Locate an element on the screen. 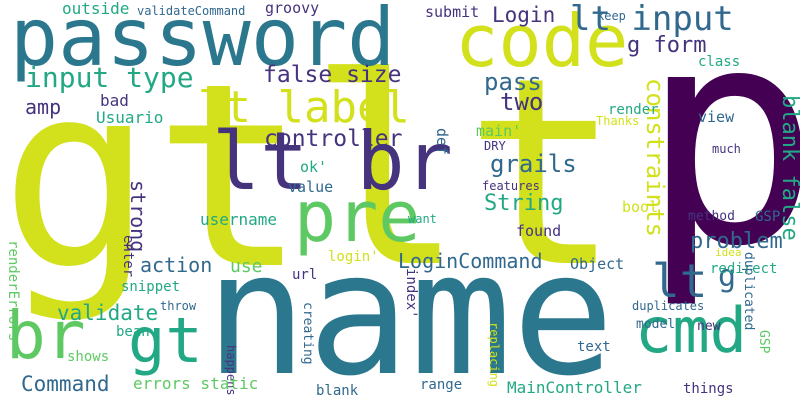 The image size is (800, 400). word-cmd: cmd is located at coordinates (691, 330).